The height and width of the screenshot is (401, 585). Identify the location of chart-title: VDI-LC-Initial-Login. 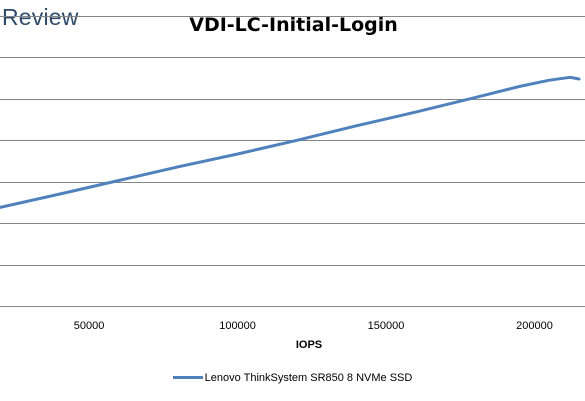
(293, 25).